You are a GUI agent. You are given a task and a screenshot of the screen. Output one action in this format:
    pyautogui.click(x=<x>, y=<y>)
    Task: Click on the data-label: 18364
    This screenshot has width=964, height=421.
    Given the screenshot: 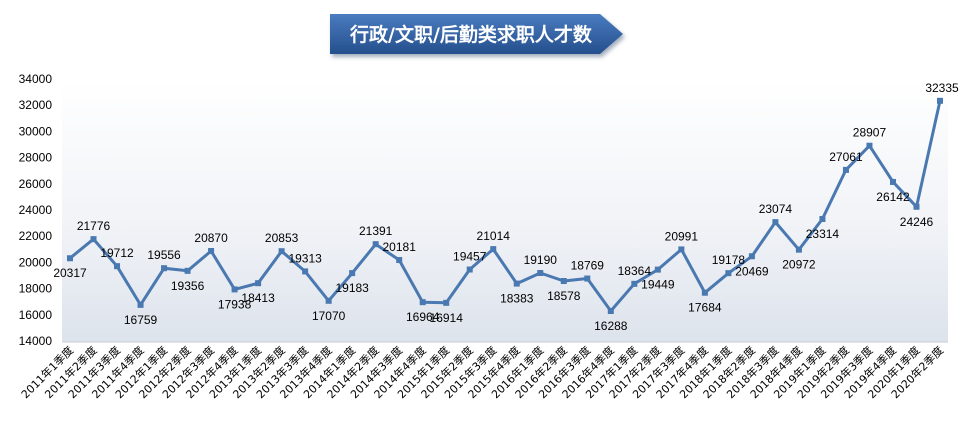 What is the action you would take?
    pyautogui.click(x=635, y=271)
    